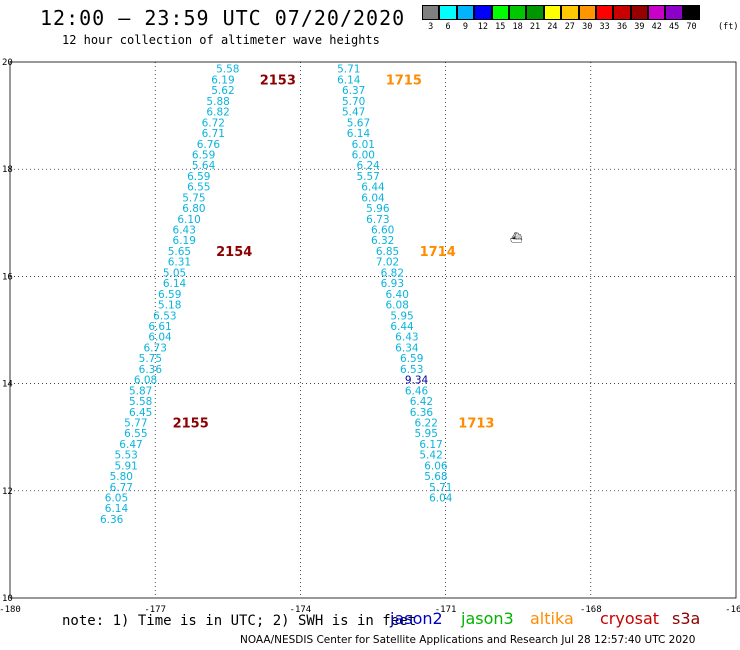 This screenshot has width=740, height=650. Describe the element at coordinates (209, 145) in the screenshot. I see `wave-height-label: 6.76` at that location.